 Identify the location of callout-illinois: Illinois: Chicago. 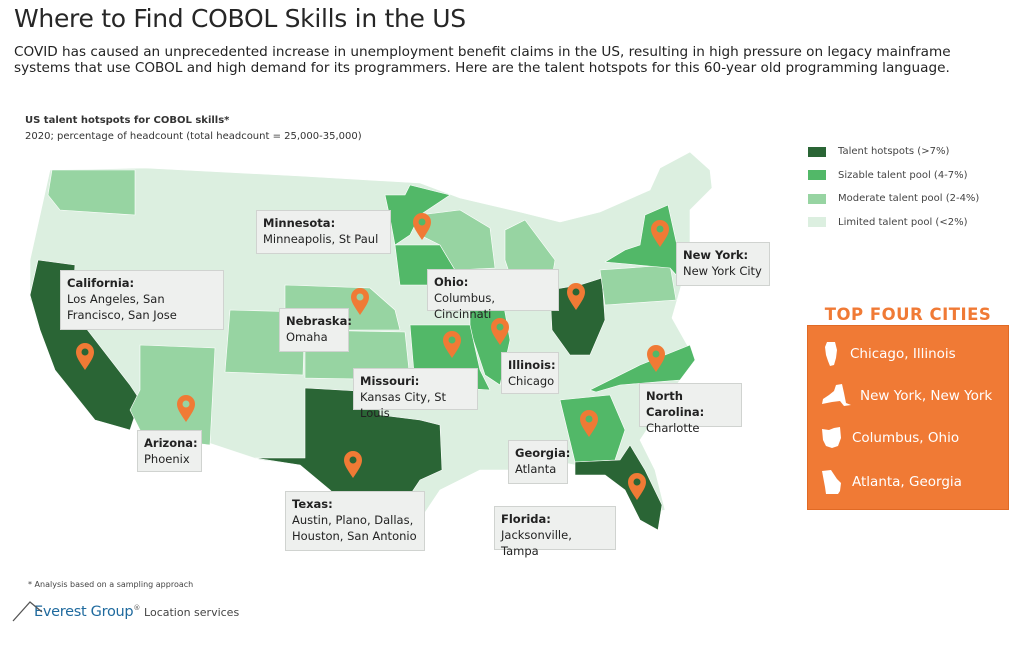
(530, 373).